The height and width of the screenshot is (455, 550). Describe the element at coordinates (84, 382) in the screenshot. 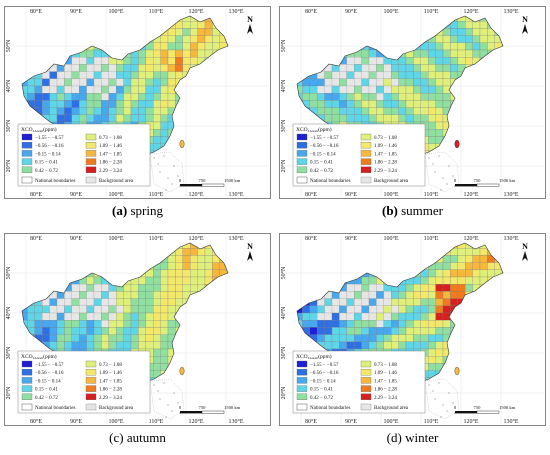

I see `legend-box` at that location.